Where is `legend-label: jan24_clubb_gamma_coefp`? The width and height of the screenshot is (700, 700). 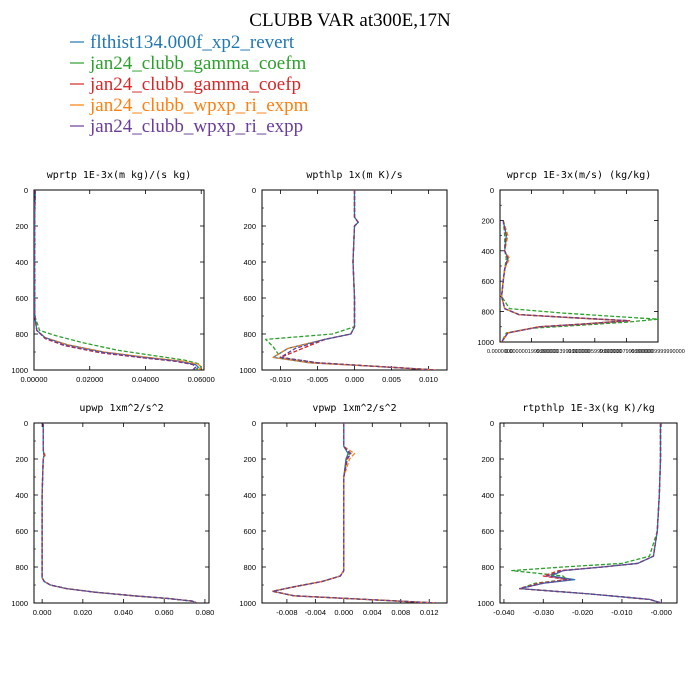 legend-label: jan24_clubb_gamma_coefp is located at coordinates (195, 84).